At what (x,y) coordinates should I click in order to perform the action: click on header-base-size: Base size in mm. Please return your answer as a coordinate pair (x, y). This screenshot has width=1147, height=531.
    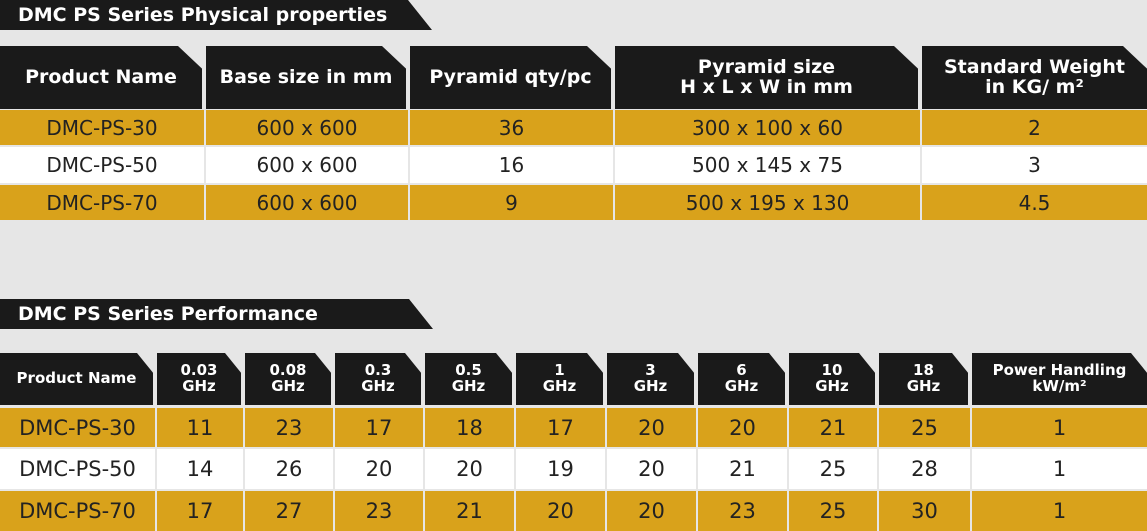
    Looking at the image, I should click on (306, 77).